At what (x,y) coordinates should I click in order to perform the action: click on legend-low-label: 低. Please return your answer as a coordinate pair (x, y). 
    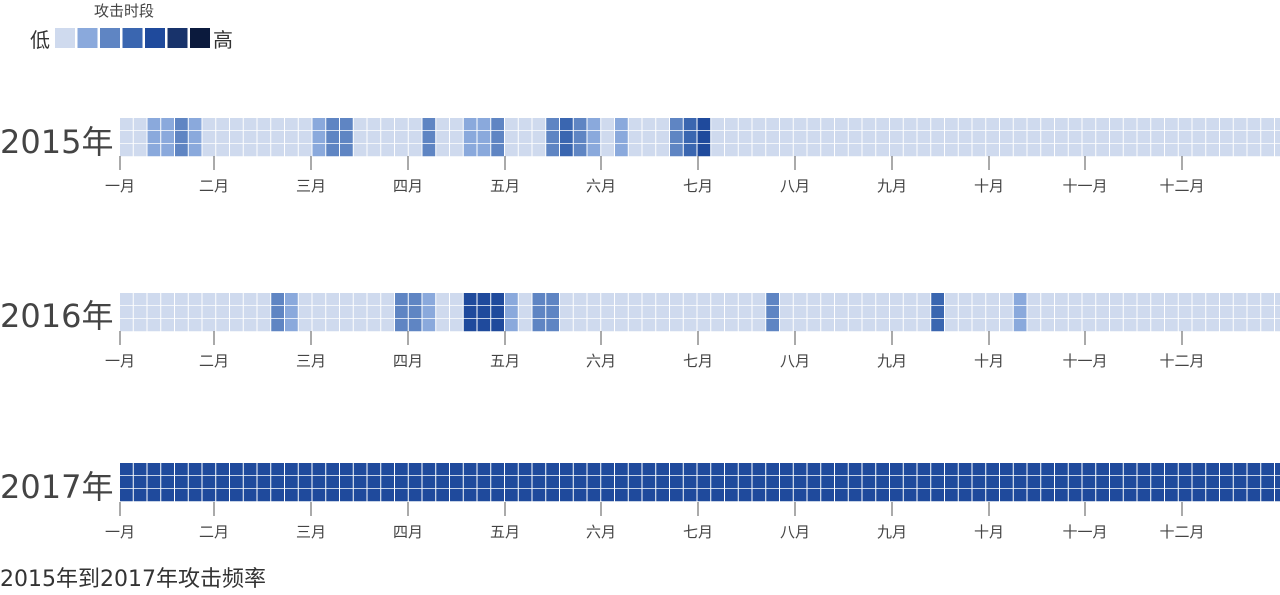
    Looking at the image, I should click on (40, 40).